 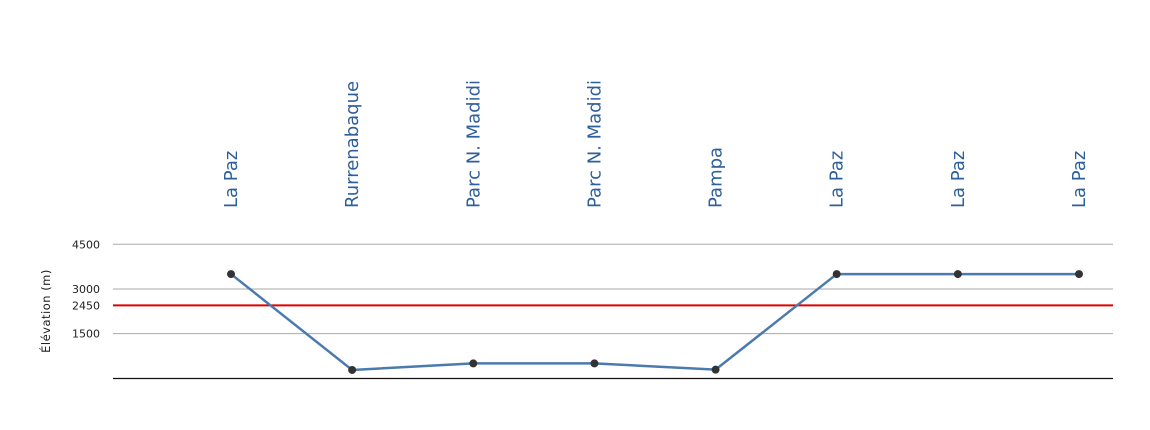 I want to click on y-axis-ticks: 1500 2450 3000 4500, so click(x=86, y=289).